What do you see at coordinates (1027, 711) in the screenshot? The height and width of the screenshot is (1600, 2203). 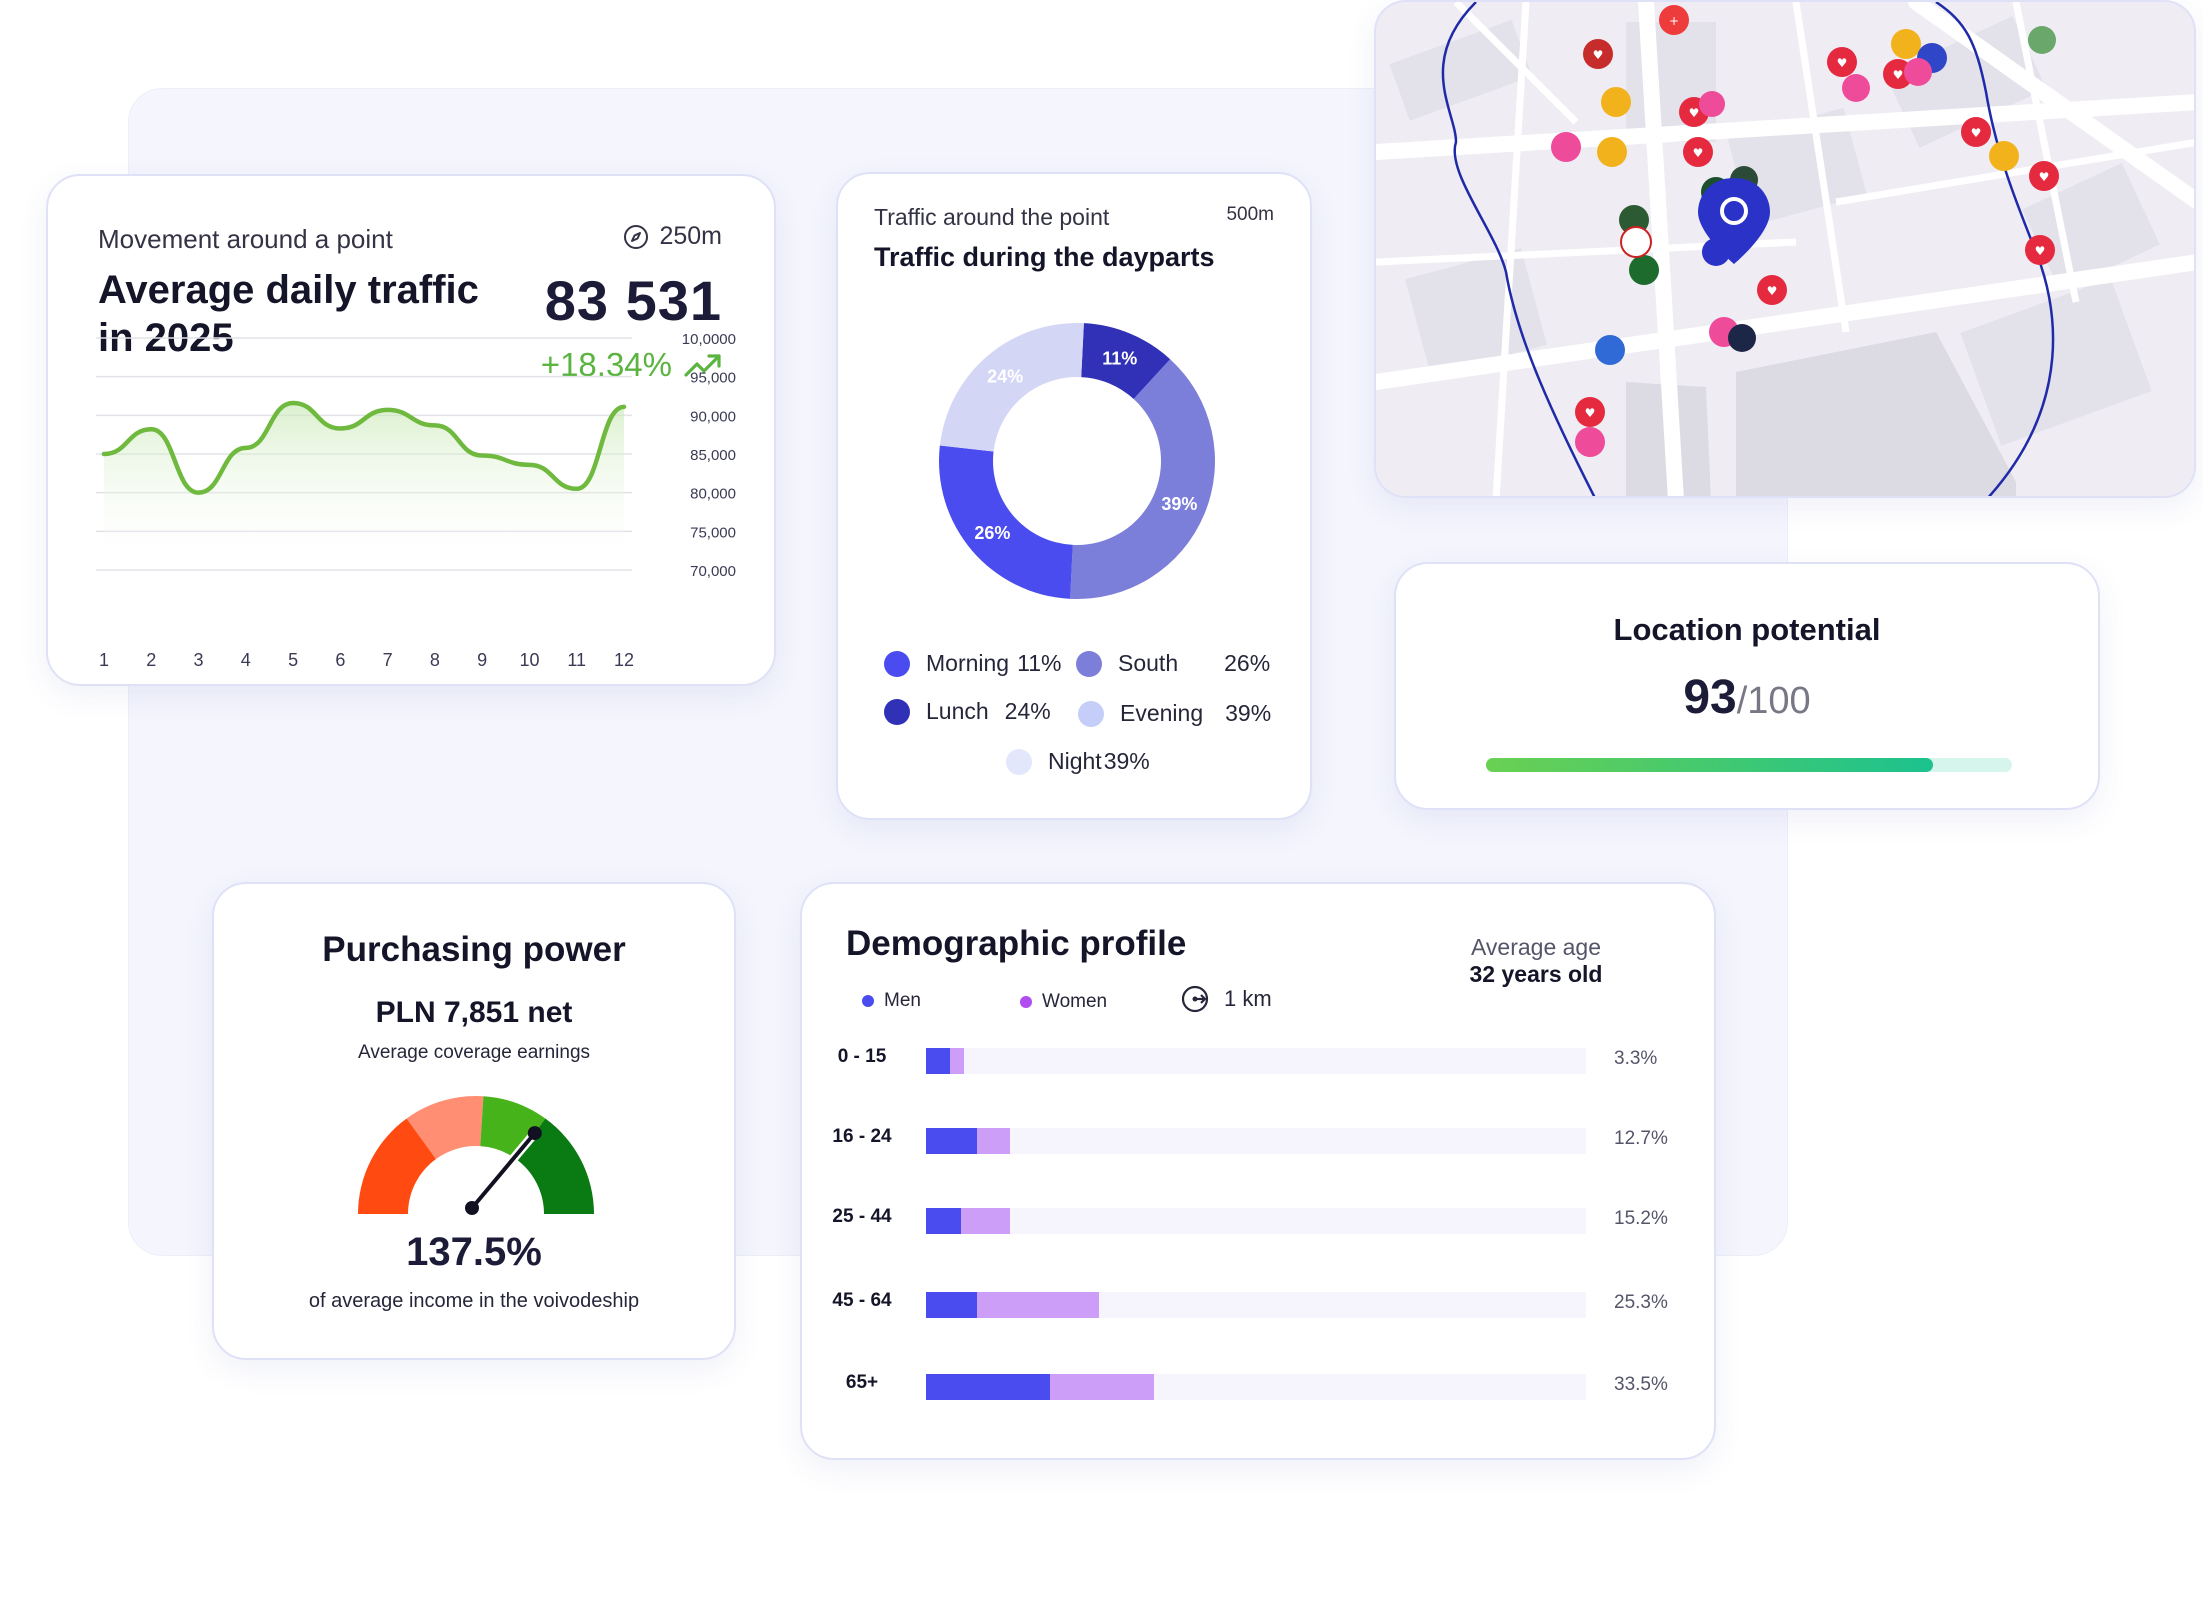 I see `legend-lunch-value: 24%` at bounding box center [1027, 711].